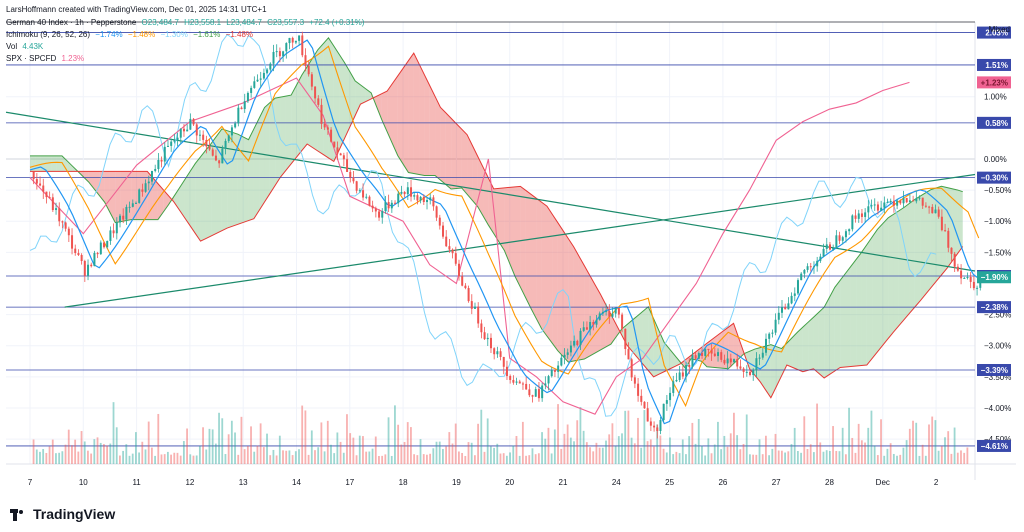 The image size is (1024, 532). What do you see at coordinates (62, 514) in the screenshot?
I see `tradingview-logo: TradingView` at bounding box center [62, 514].